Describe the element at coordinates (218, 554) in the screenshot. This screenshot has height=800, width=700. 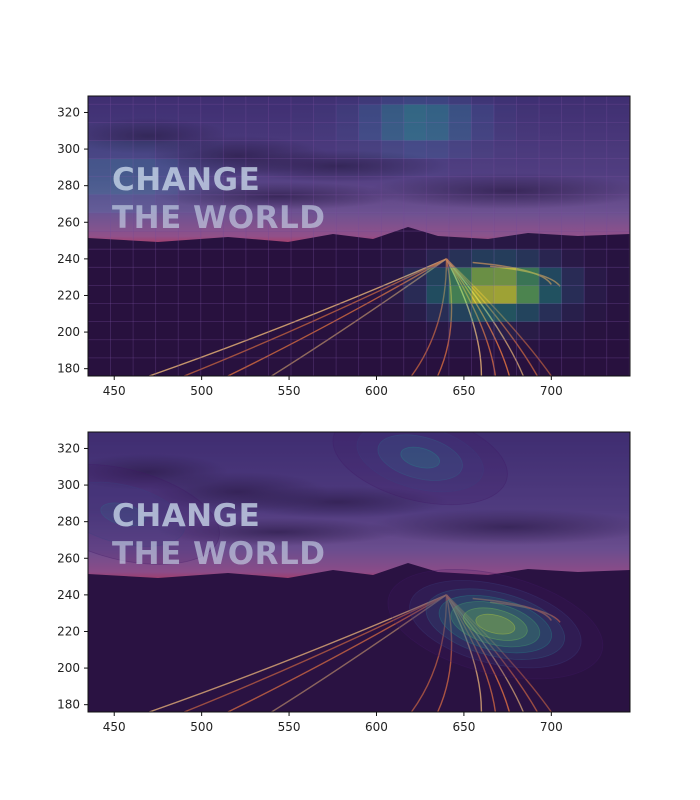
I see `photo-text-line-2: THE WORLD` at that location.